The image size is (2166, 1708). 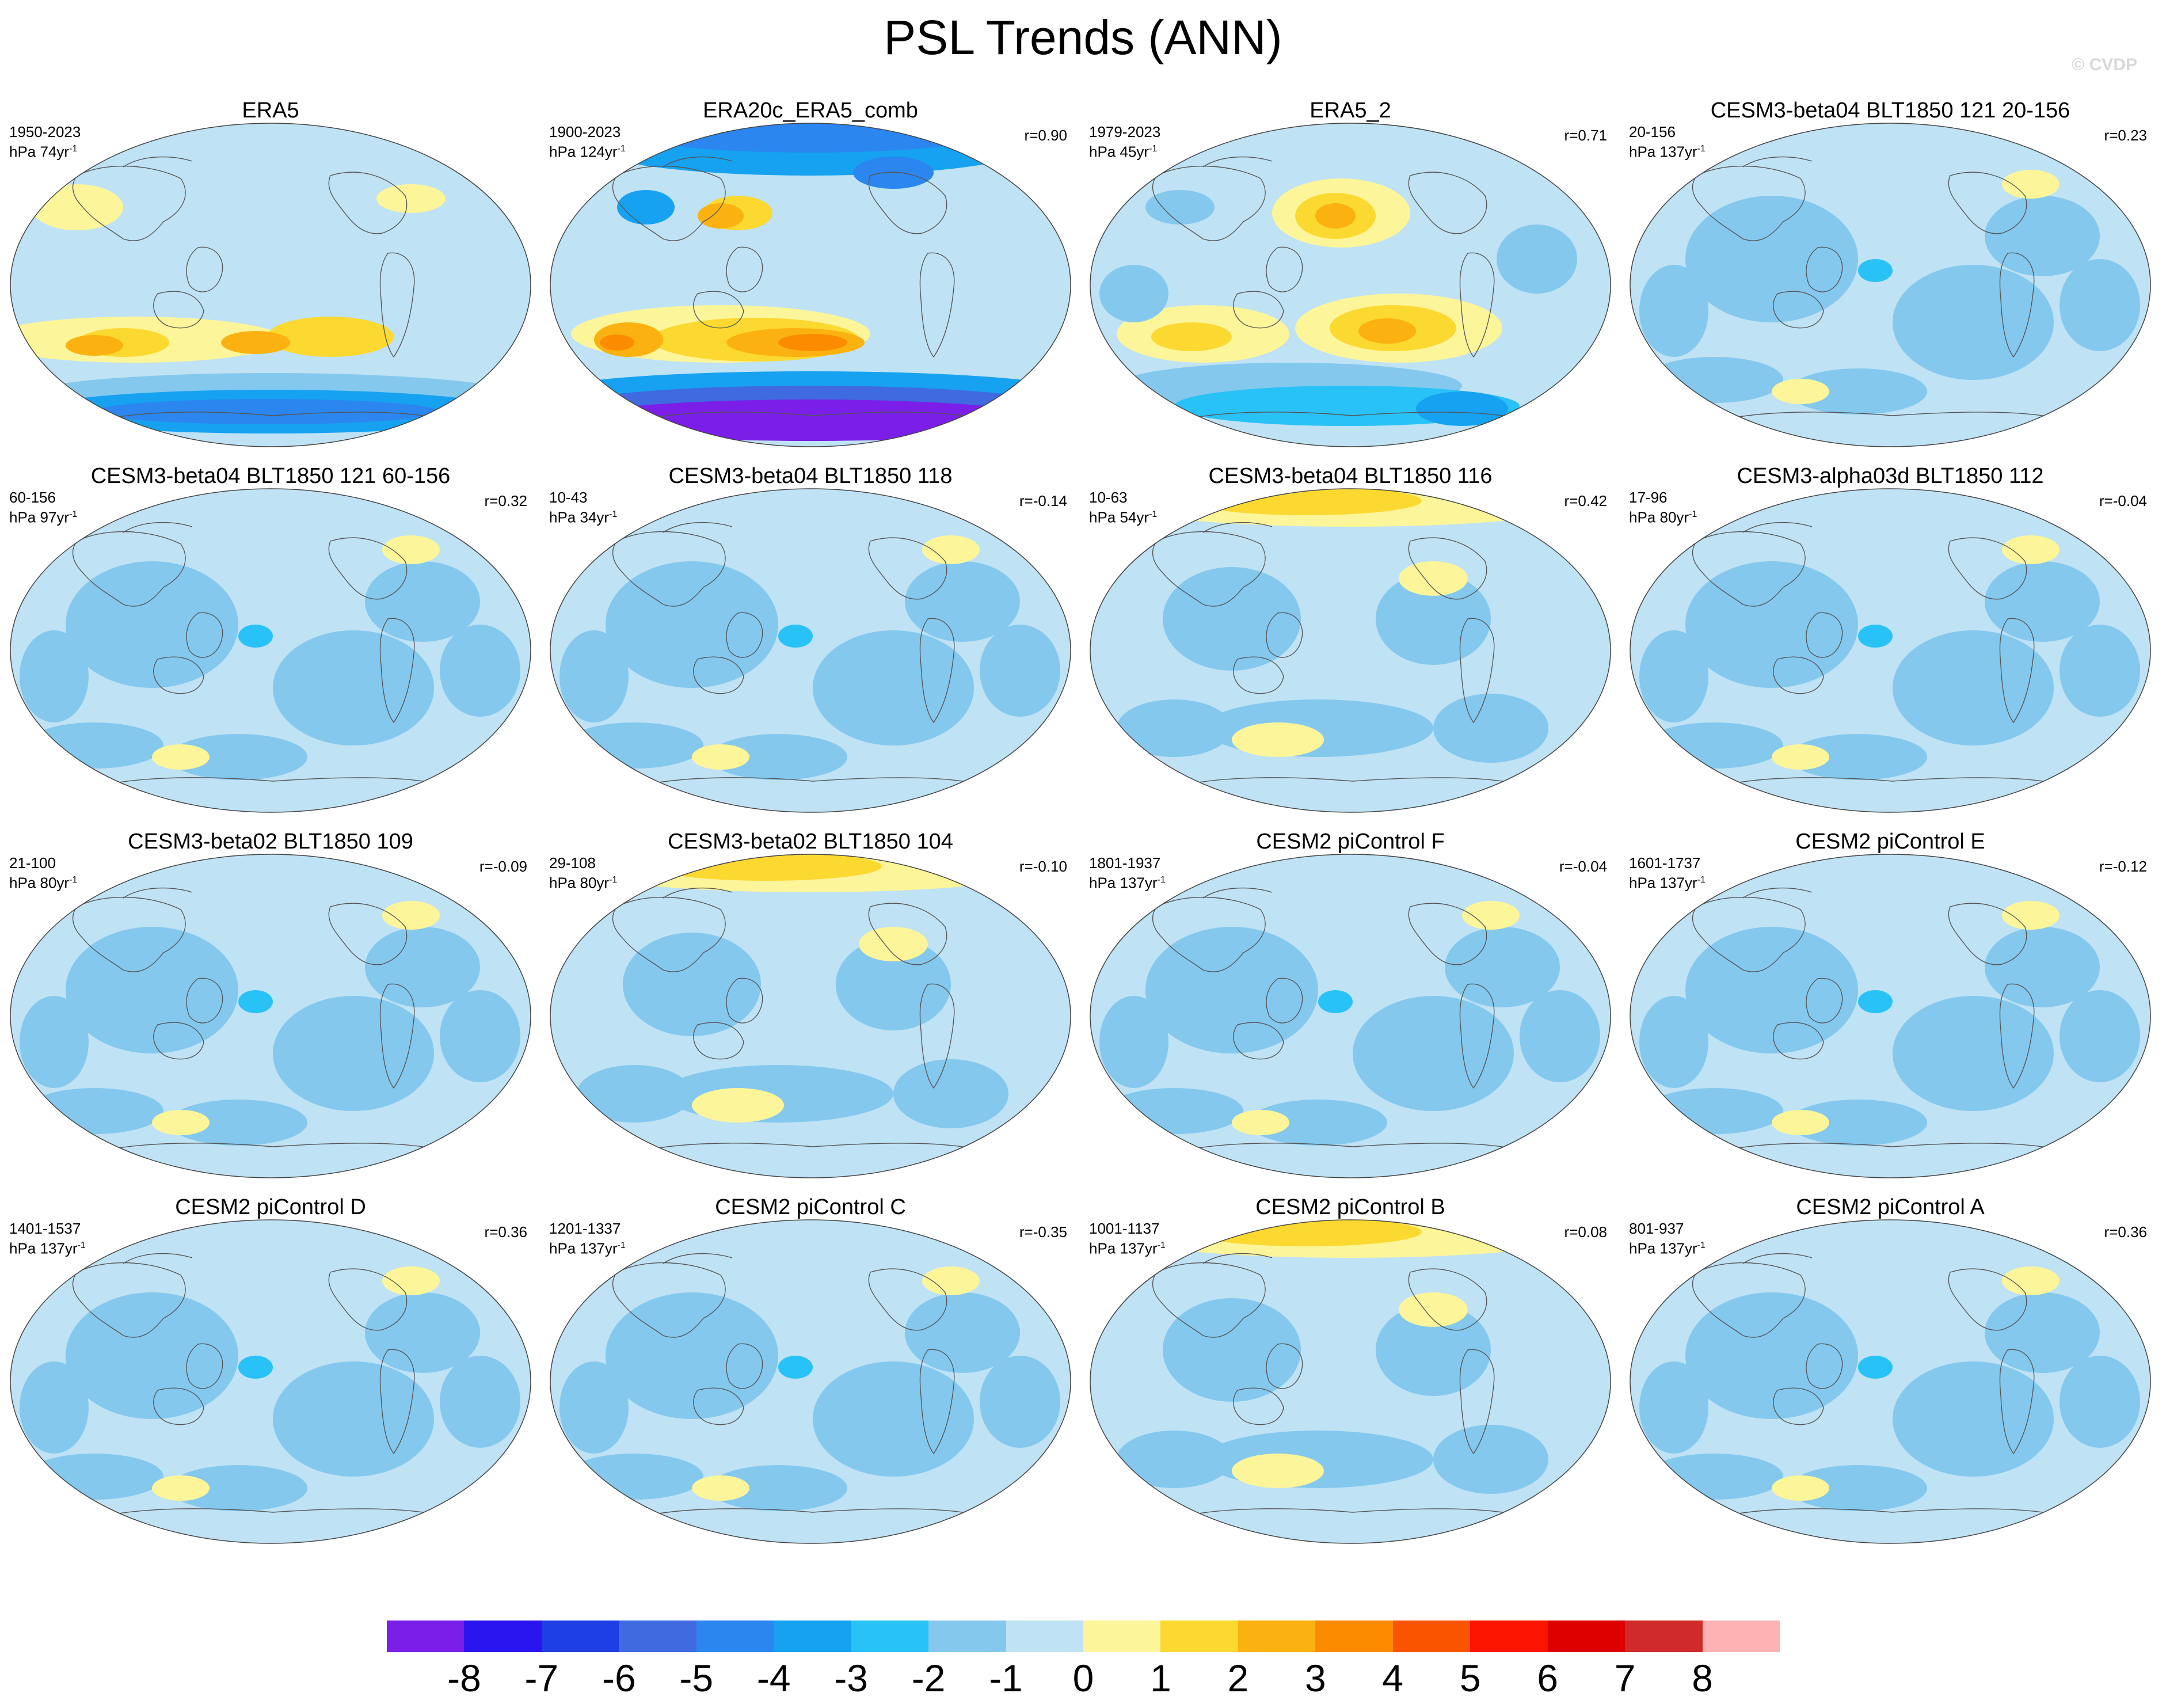 What do you see at coordinates (1585, 1232) in the screenshot?
I see `panel-correlation: r=0.08` at bounding box center [1585, 1232].